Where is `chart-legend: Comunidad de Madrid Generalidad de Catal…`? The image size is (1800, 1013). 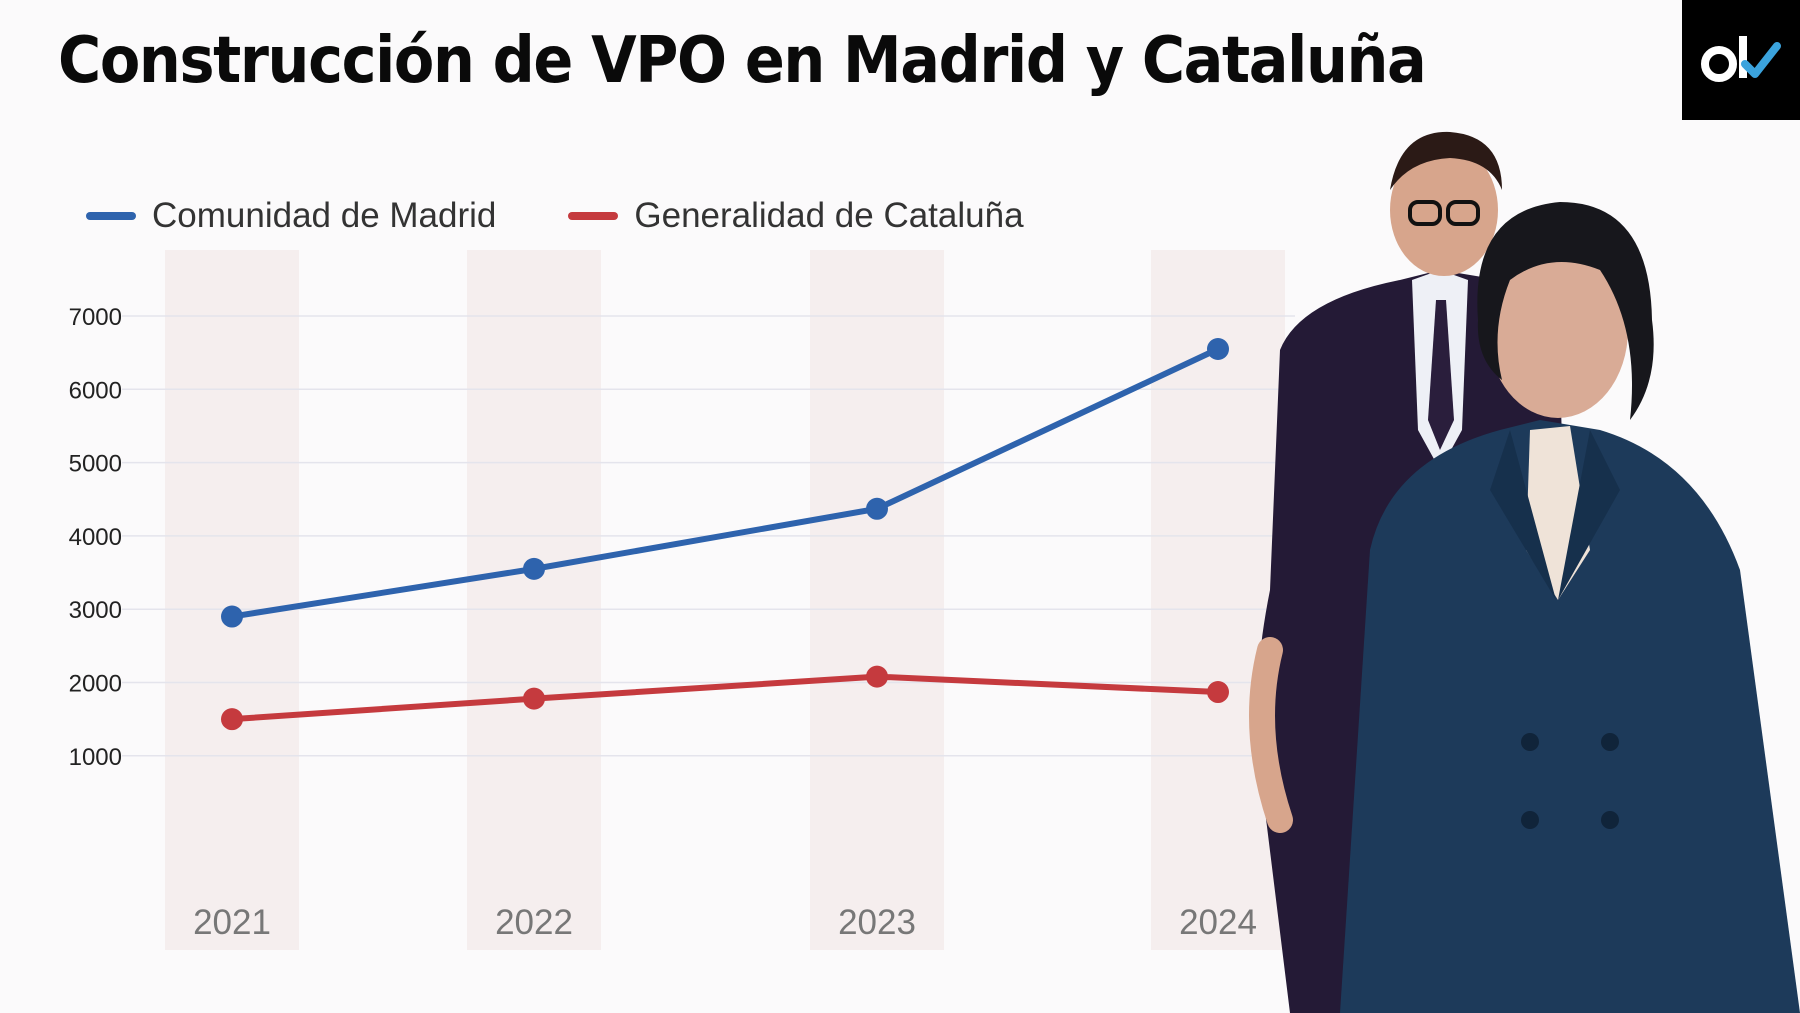
chart-legend: Comunidad de Madrid Generalidad de Catal… is located at coordinates (591, 216).